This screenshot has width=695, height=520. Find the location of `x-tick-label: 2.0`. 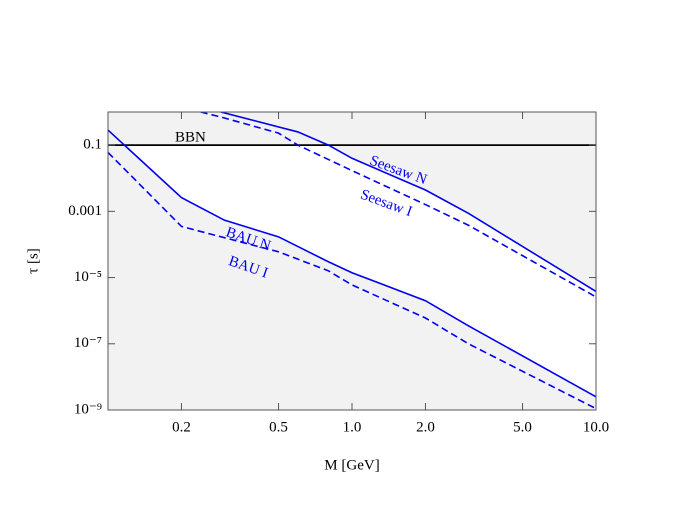

x-tick-label: 2.0 is located at coordinates (425, 427).